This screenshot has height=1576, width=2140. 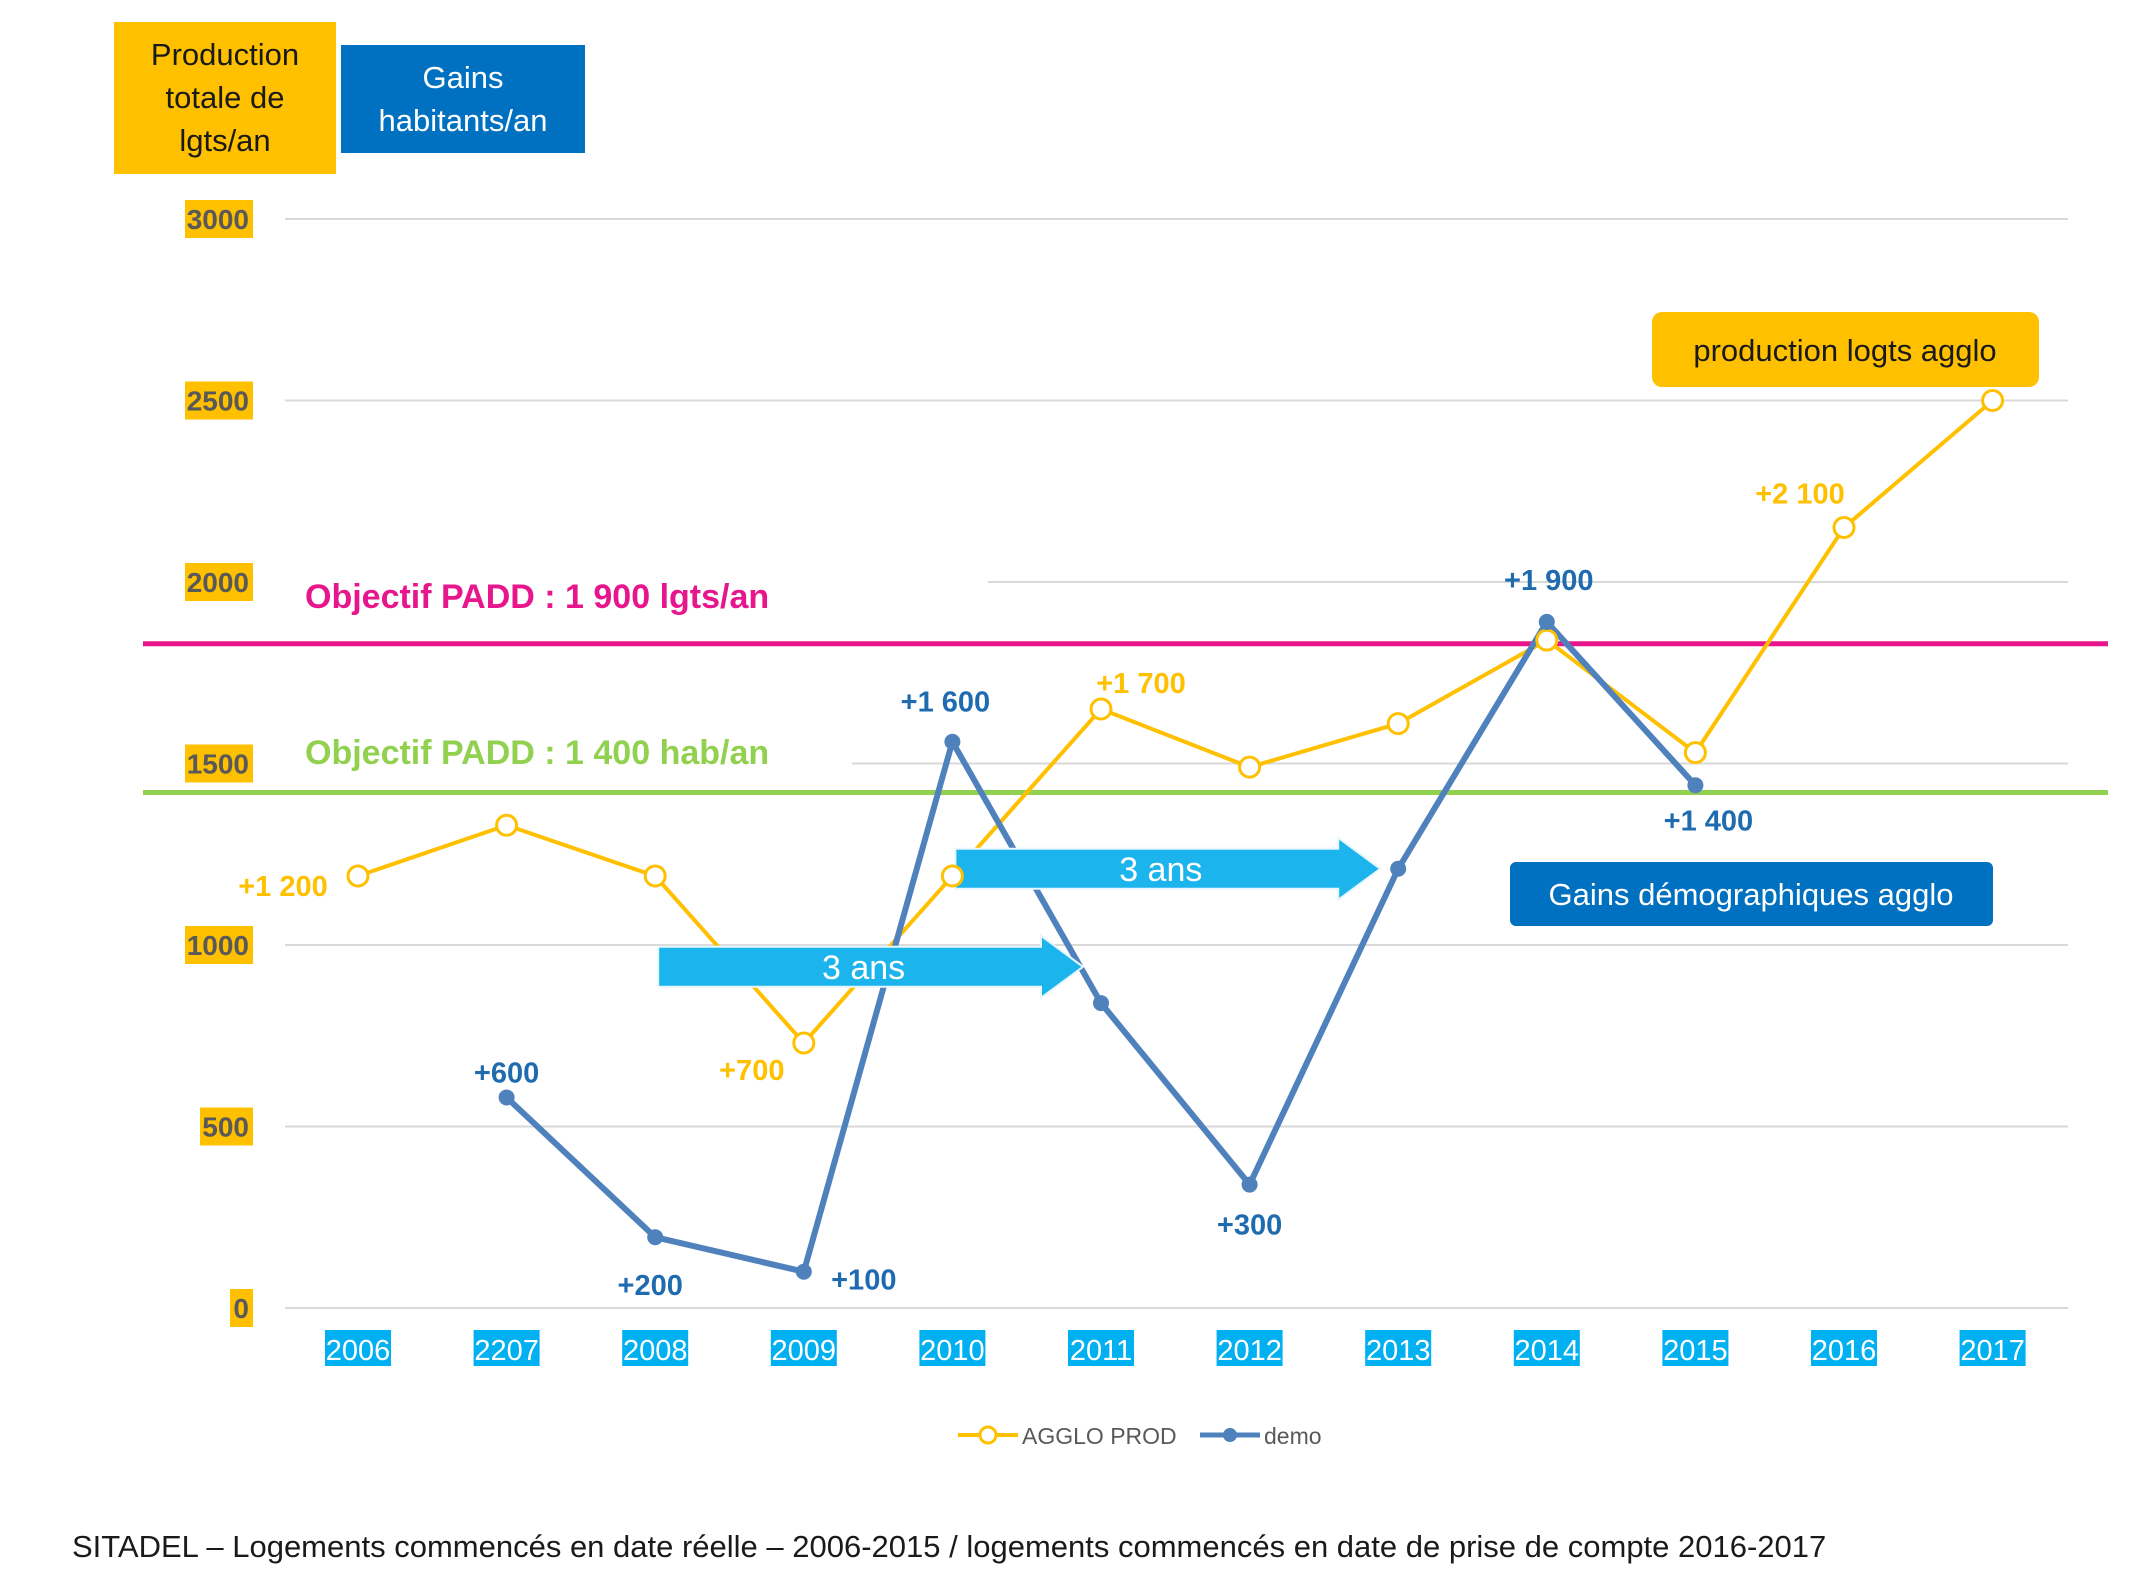 I want to click on demo-data-label: +1 400, so click(x=1709, y=821).